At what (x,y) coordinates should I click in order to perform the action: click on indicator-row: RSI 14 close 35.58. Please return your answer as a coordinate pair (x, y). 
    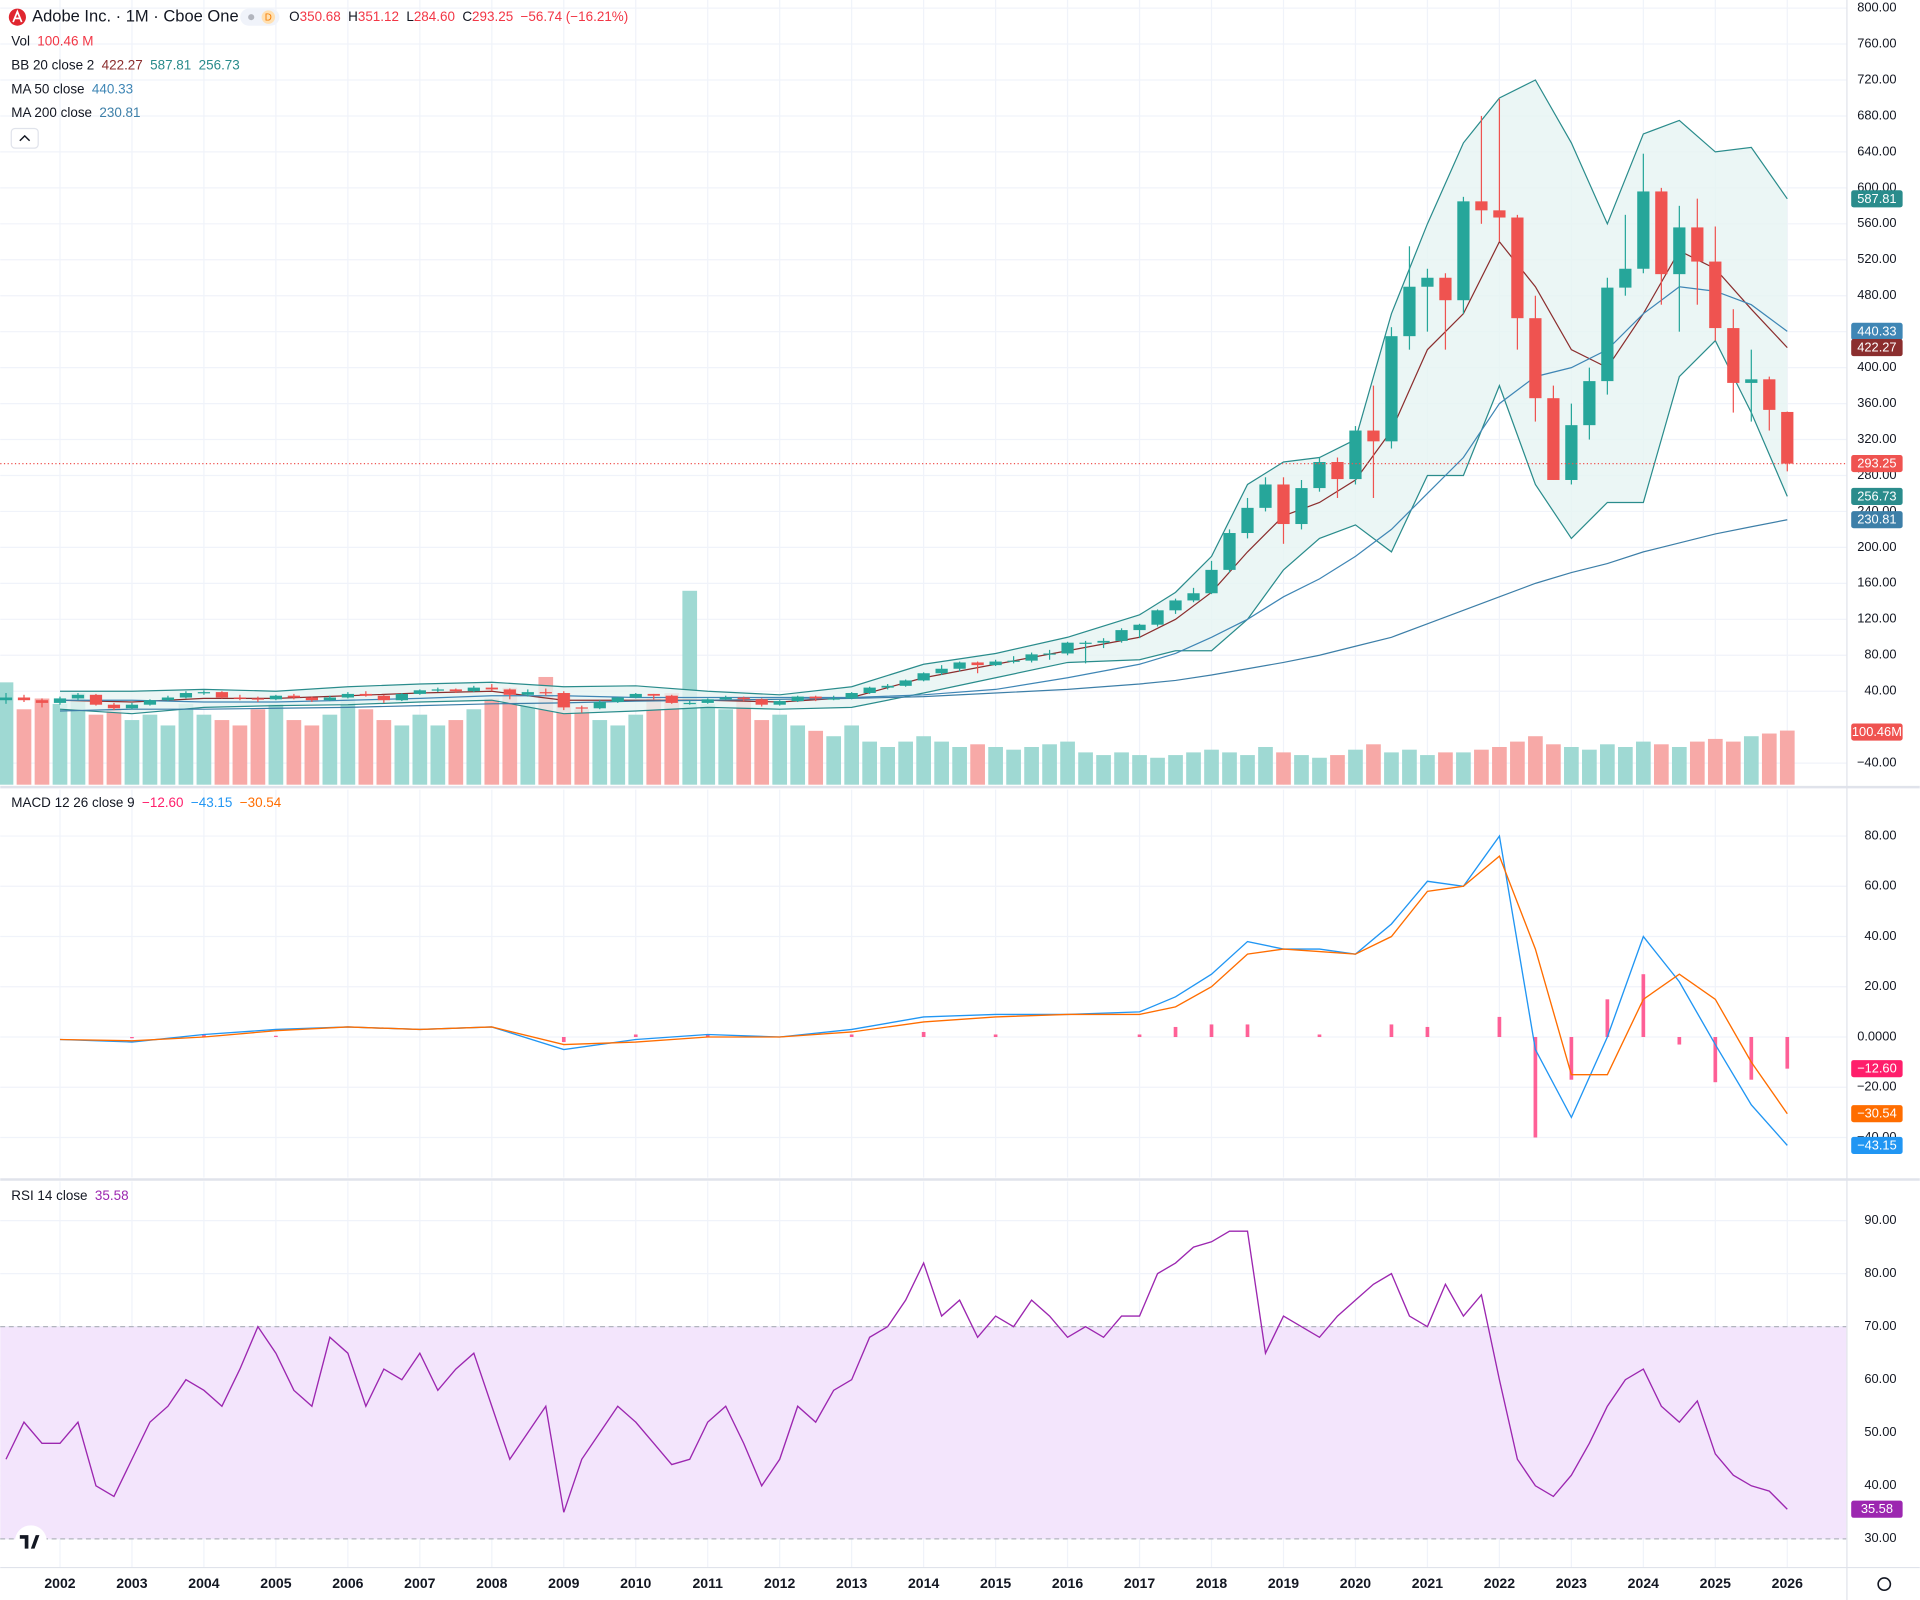
    Looking at the image, I should click on (69, 1195).